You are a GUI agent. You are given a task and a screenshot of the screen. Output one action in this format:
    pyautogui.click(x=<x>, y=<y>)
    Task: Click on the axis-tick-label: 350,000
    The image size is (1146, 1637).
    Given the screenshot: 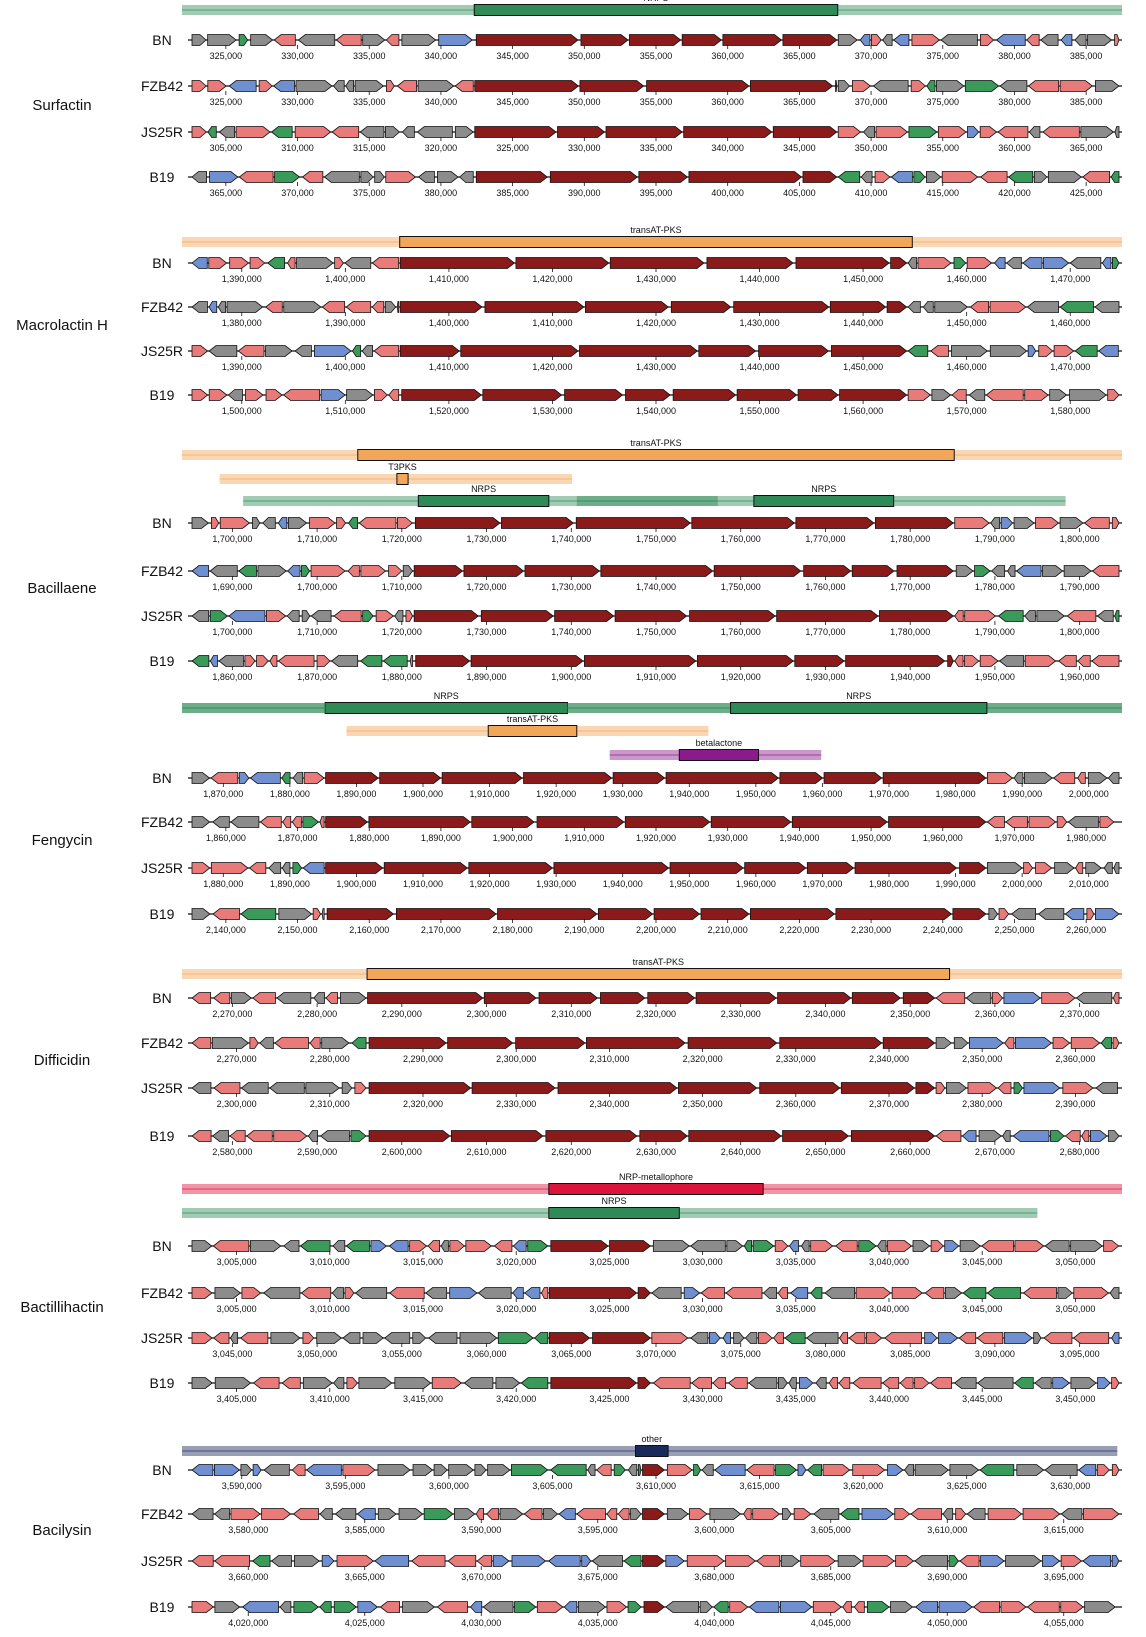 What is the action you would take?
    pyautogui.click(x=584, y=56)
    